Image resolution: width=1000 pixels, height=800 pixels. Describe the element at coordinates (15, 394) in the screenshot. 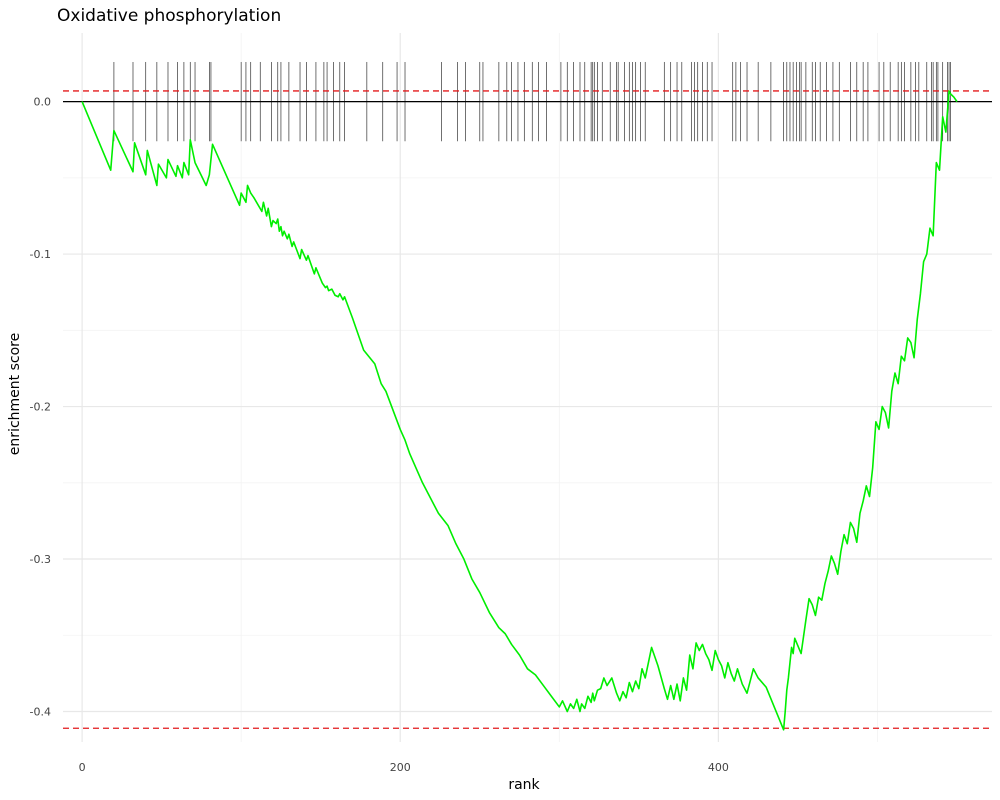

I see `y-axis-title: enrichment score` at that location.